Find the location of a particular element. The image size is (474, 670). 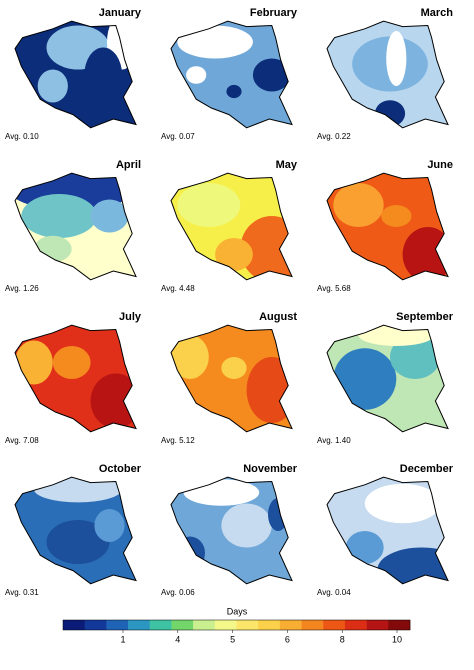

map-panel: September Avg. 1.40 is located at coordinates (385, 378).